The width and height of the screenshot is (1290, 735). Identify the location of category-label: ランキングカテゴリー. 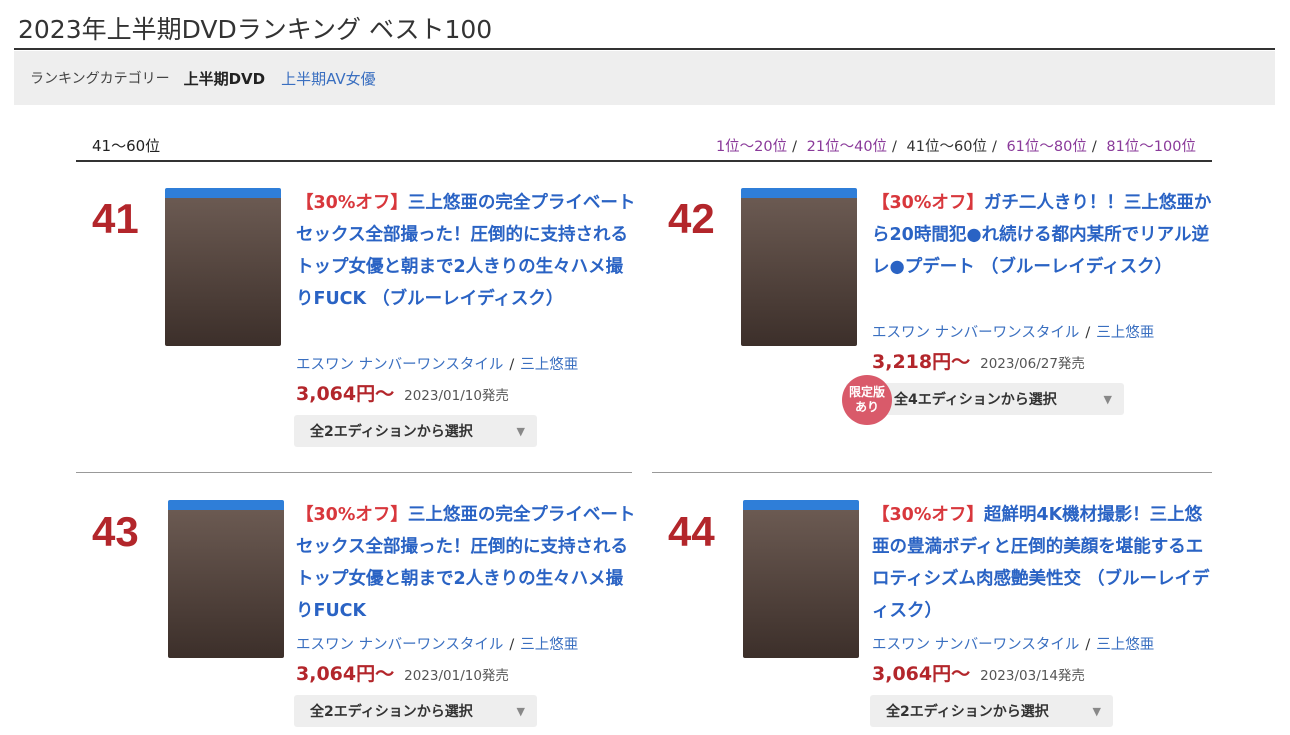
(100, 79).